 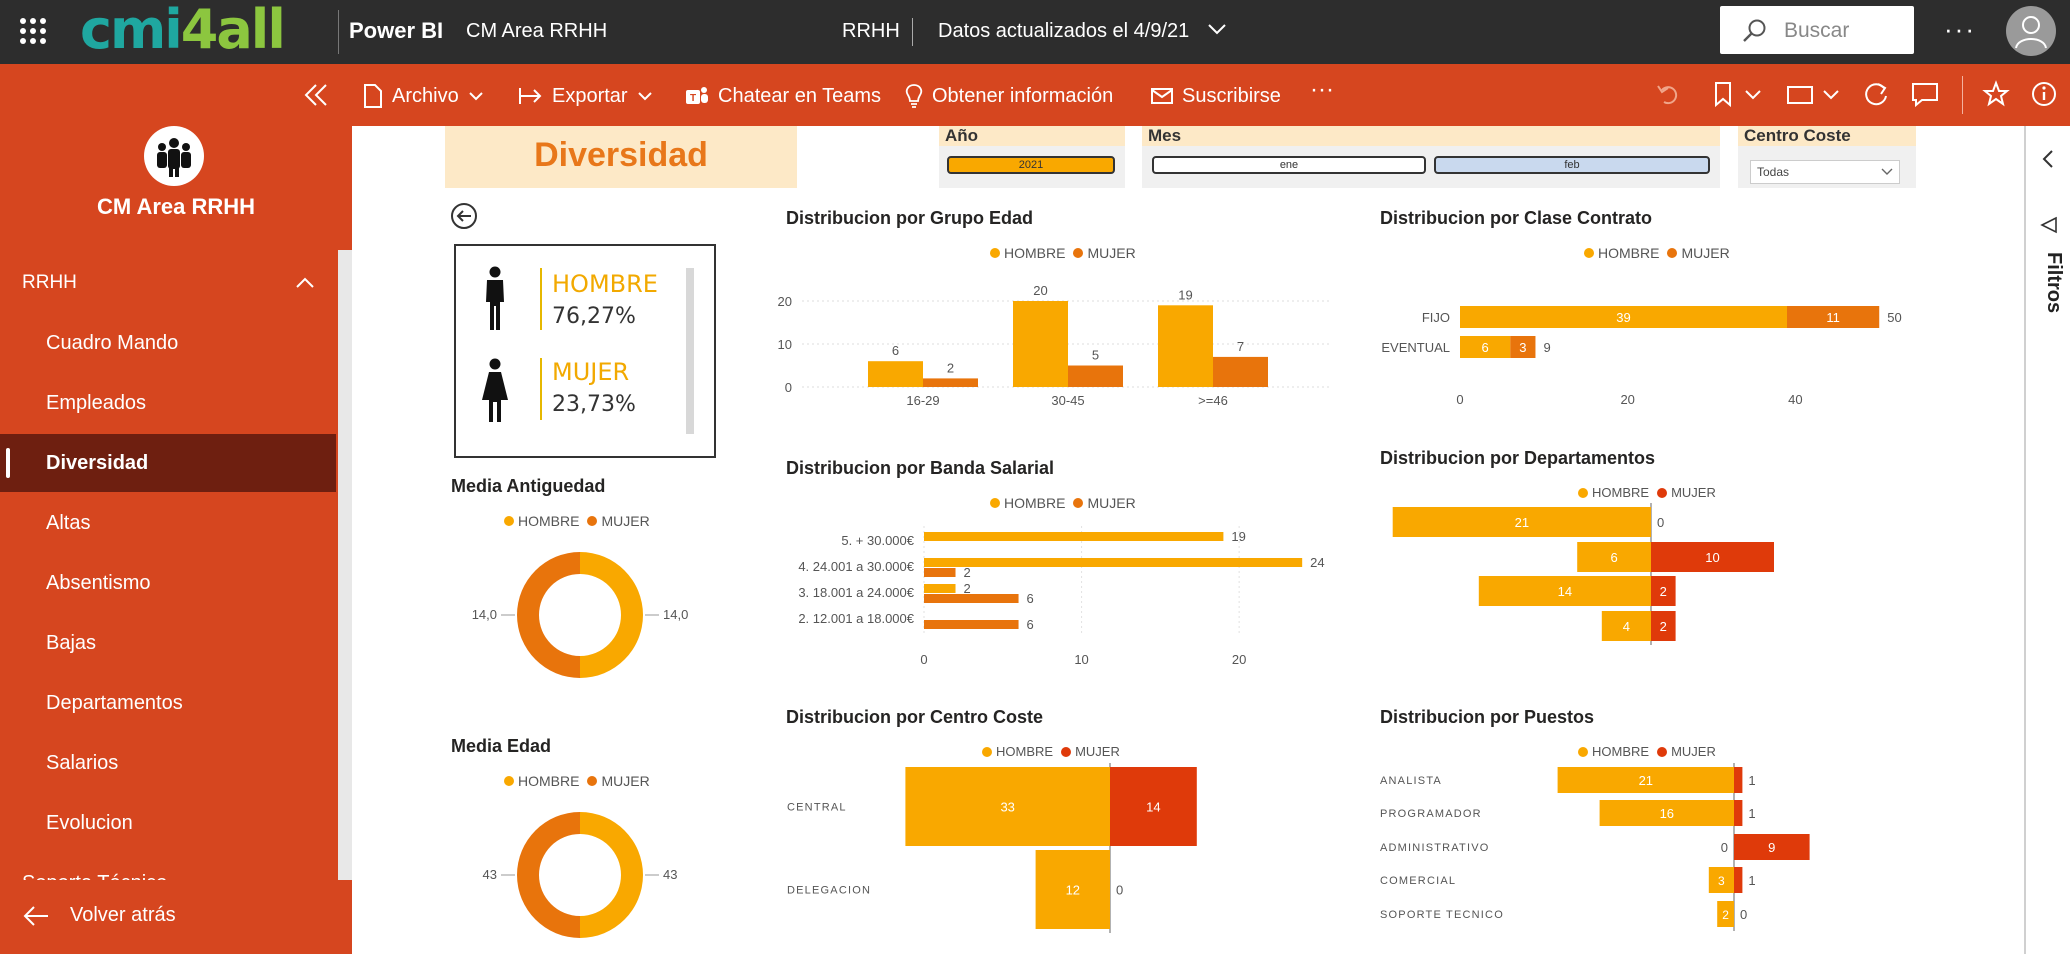 I want to click on report-name: CM Area RRHH, so click(x=537, y=31).